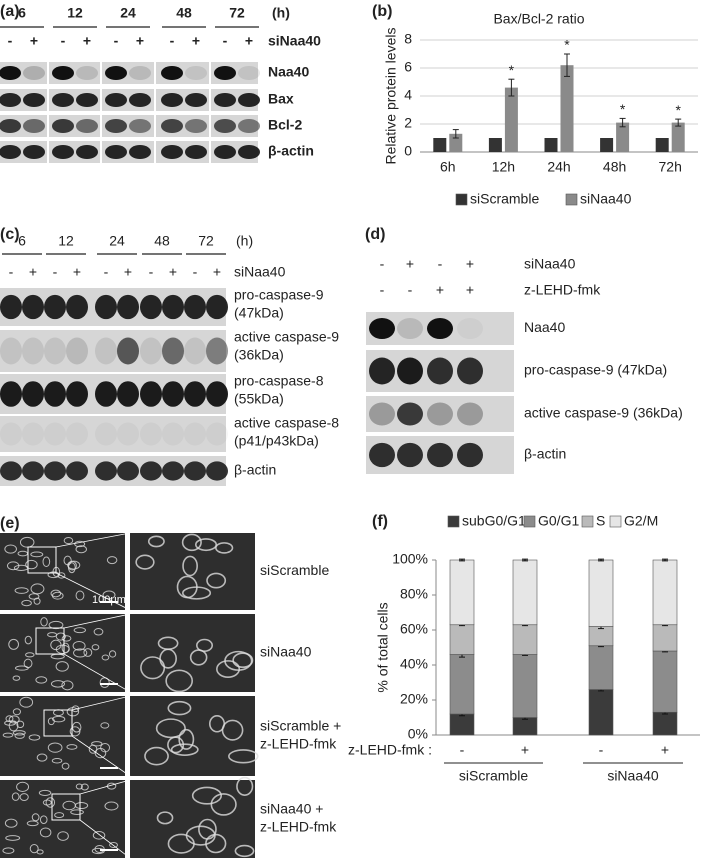 Image resolution: width=708 pixels, height=860 pixels. Describe the element at coordinates (390, 750) in the screenshot. I see `x-axis-label: z-LEHD-fmk :` at that location.